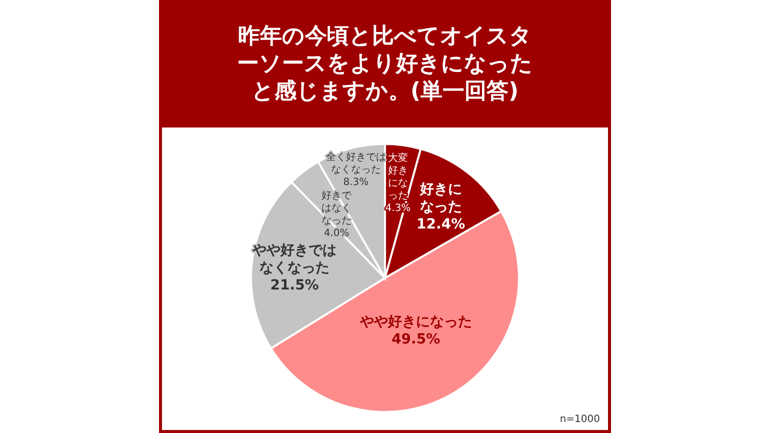 Image resolution: width=770 pixels, height=433 pixels. I want to click on data-label: 8.3%, so click(356, 182).